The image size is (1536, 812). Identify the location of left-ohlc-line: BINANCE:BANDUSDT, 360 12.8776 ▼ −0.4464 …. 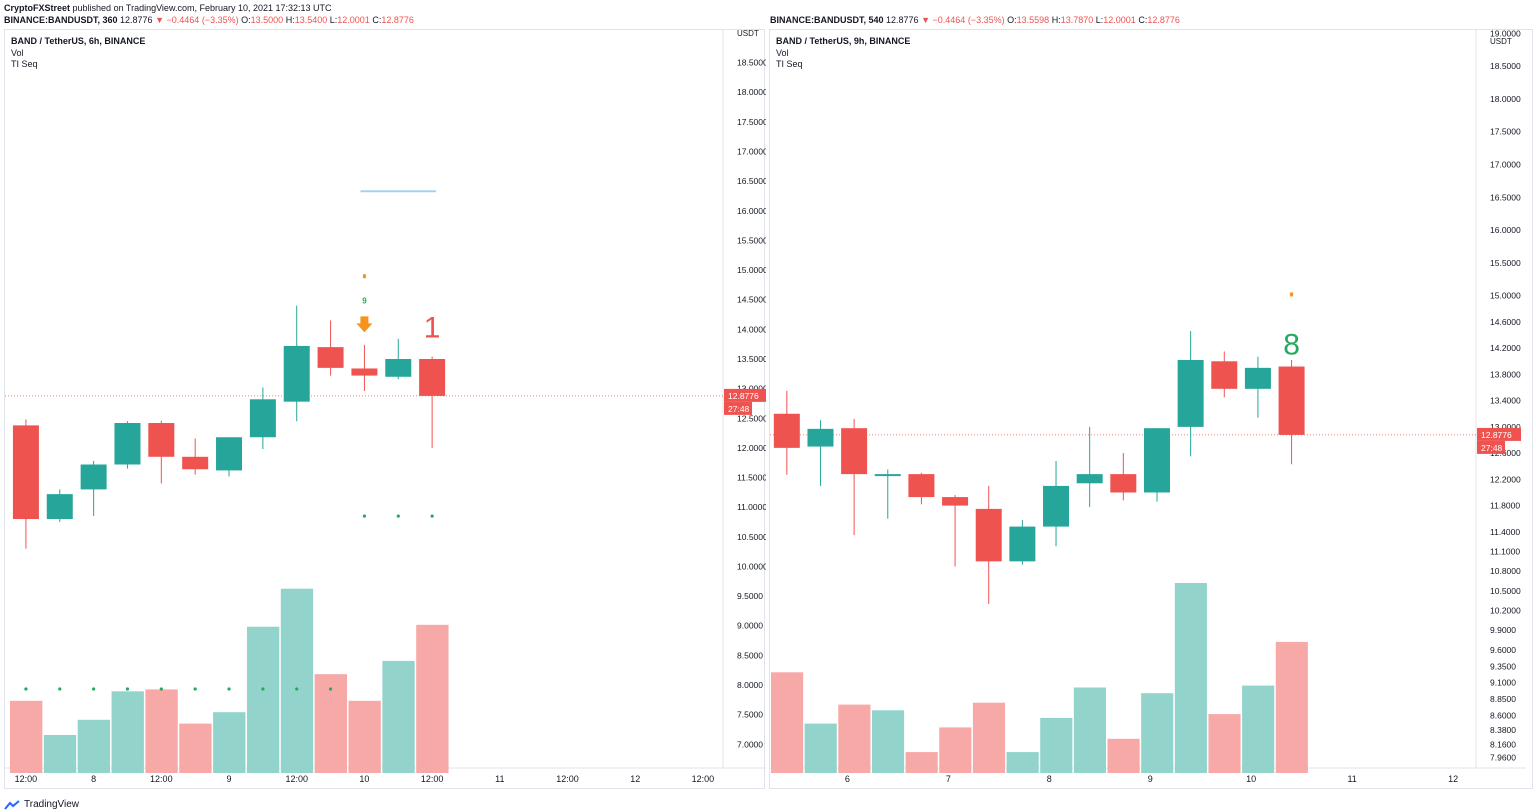
(209, 20).